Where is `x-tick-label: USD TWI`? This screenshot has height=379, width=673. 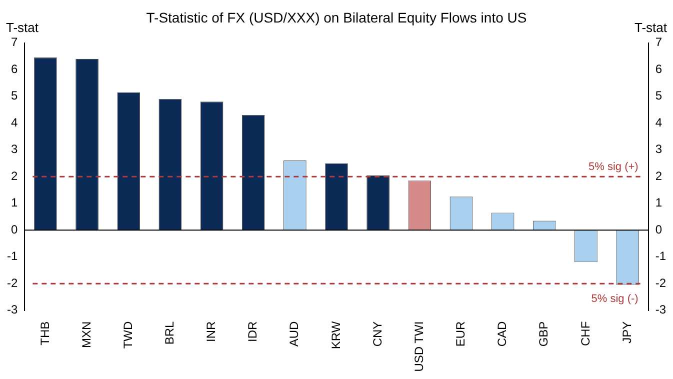
x-tick-label: USD TWI is located at coordinates (419, 346).